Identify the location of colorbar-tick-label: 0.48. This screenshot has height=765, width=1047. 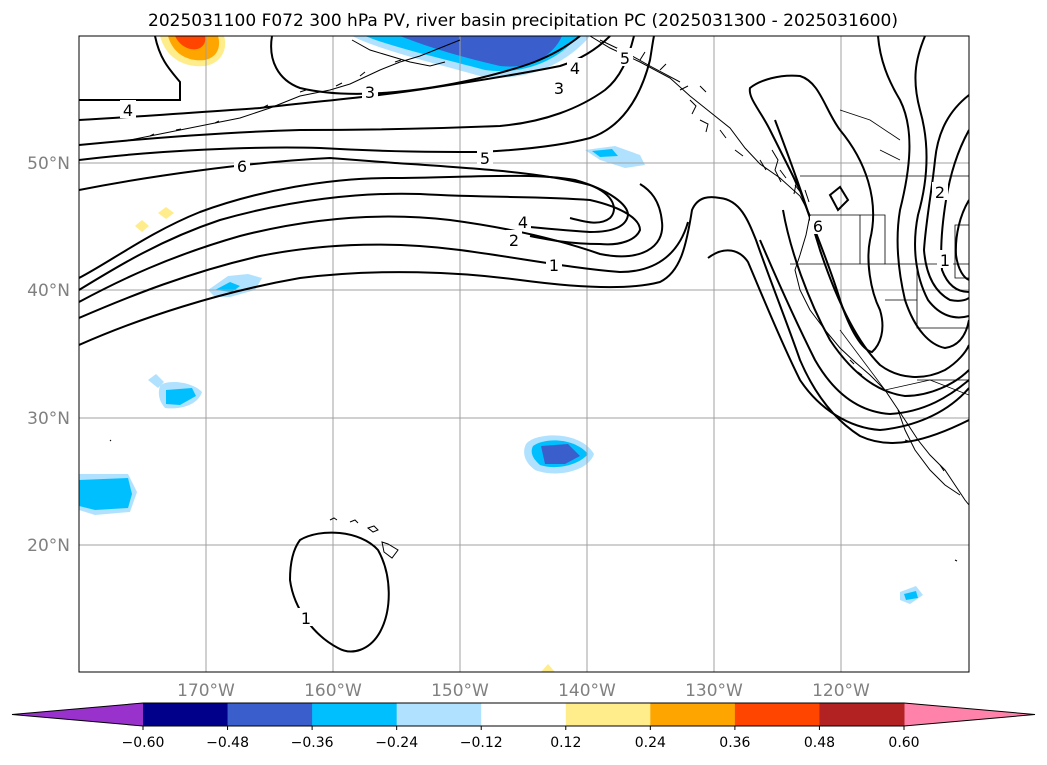
(819, 743).